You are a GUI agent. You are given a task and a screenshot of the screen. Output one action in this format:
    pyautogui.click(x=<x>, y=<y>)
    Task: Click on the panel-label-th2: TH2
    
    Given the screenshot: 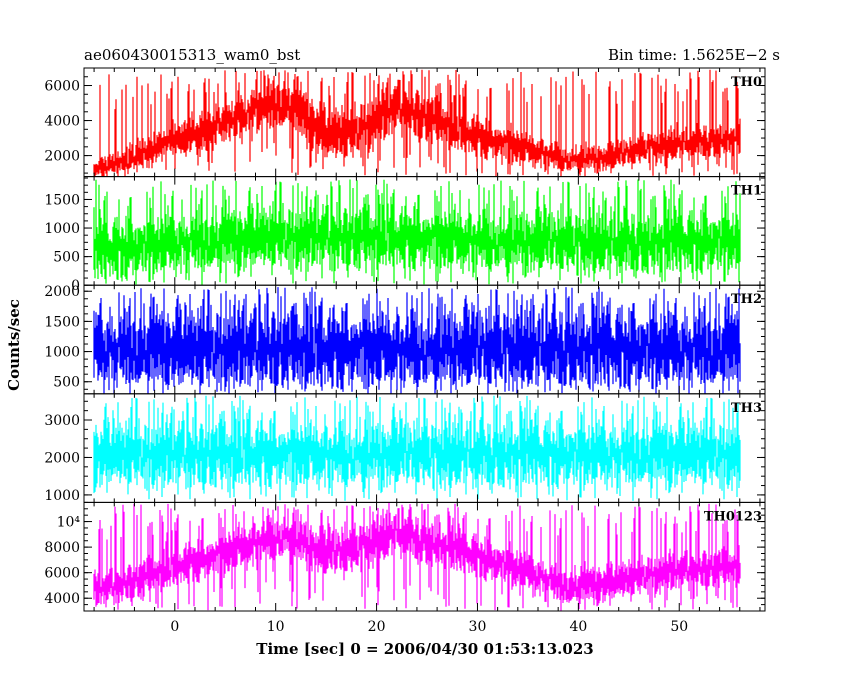 What is the action you would take?
    pyautogui.click(x=746, y=299)
    